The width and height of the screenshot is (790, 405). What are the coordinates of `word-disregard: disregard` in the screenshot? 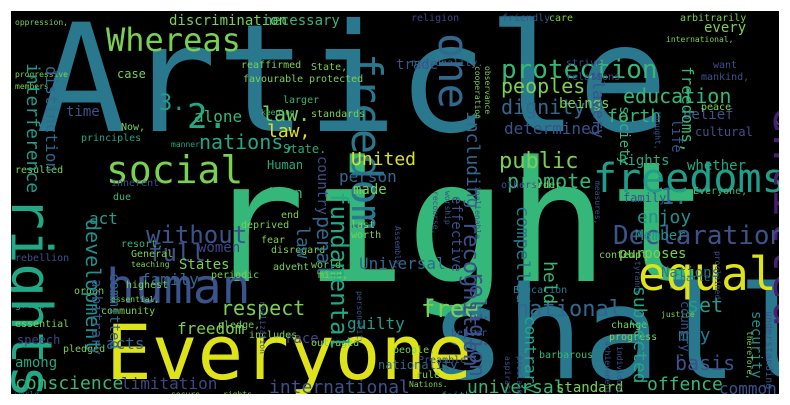 It's located at (298, 250).